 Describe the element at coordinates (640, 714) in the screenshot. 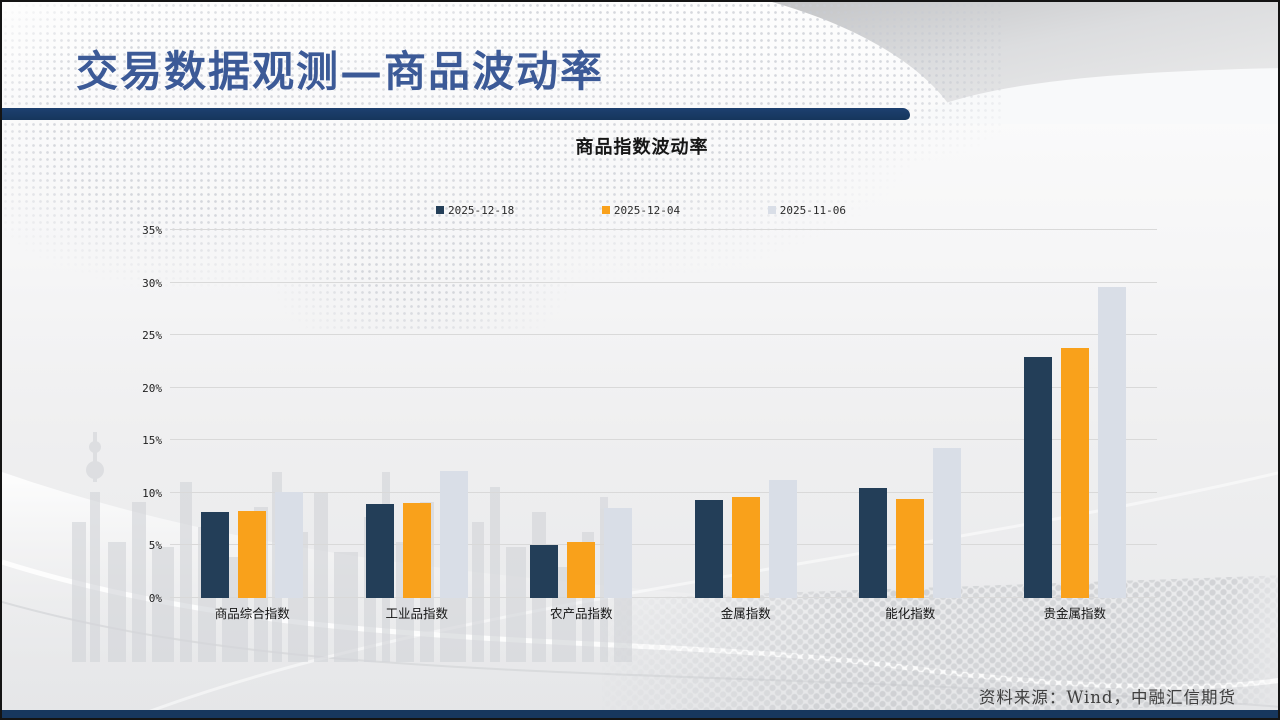

I see `bottom-accent-bar` at that location.